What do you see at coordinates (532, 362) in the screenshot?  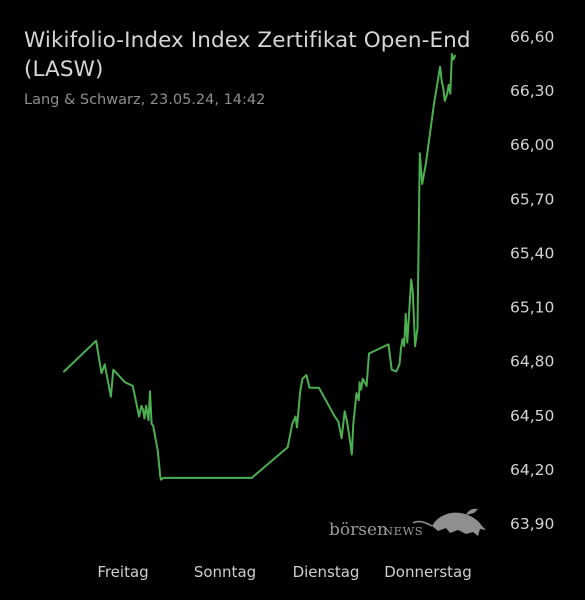 I see `y-tick-label: 64,80` at bounding box center [532, 362].